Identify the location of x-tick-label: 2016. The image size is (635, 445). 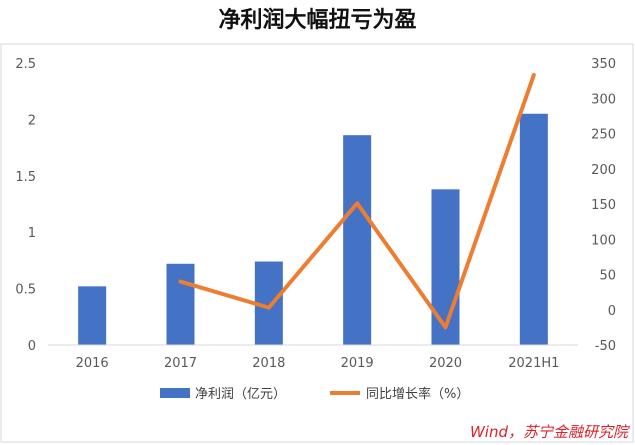
(92, 363).